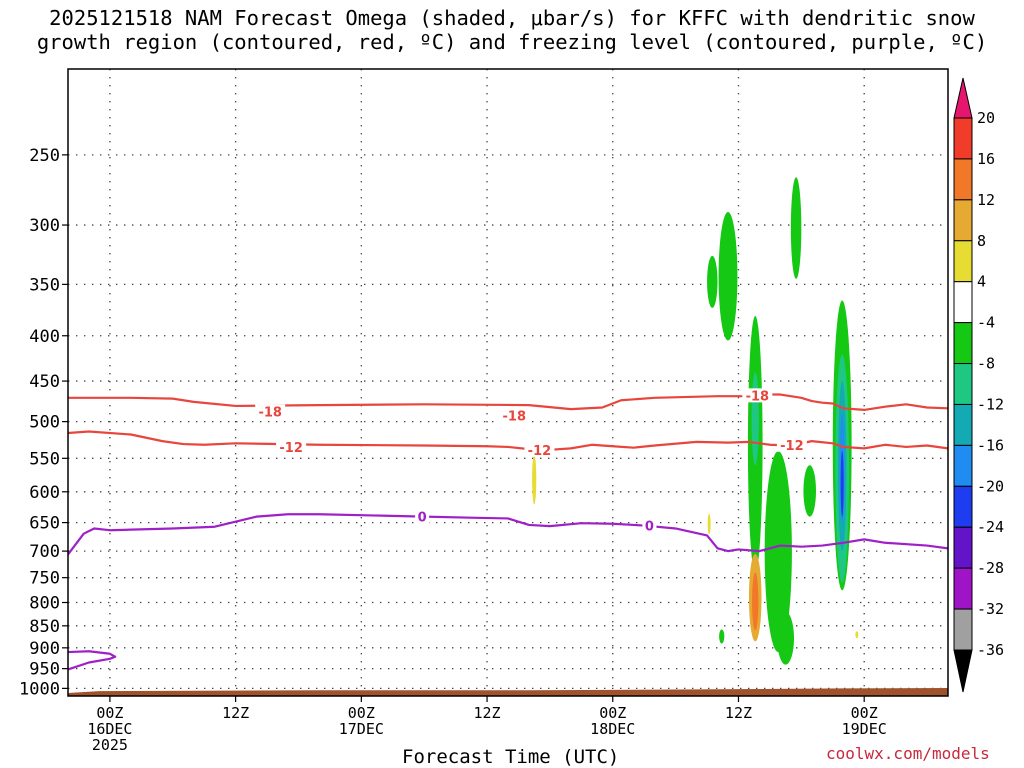  Describe the element at coordinates (44, 670) in the screenshot. I see `y-tick-label-950: 950` at that location.